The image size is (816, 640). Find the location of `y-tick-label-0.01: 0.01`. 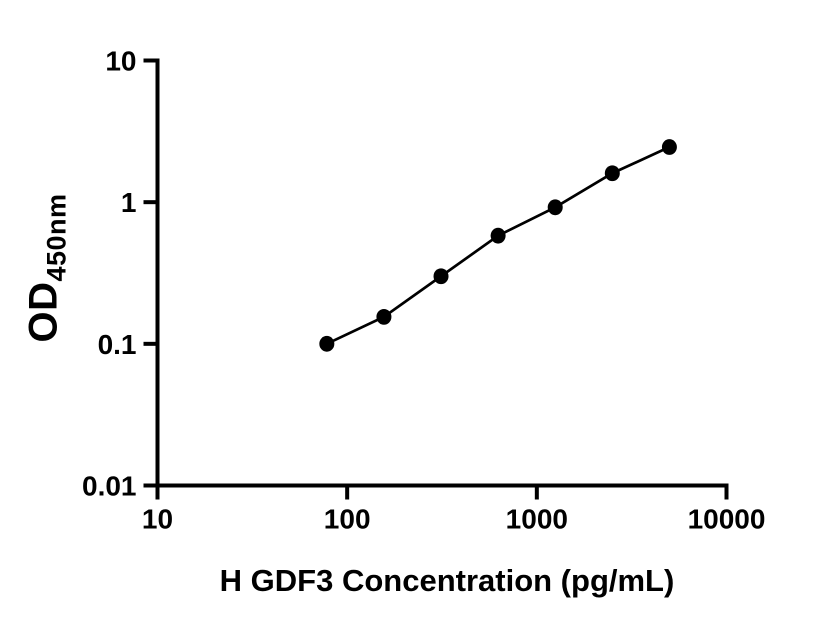

y-tick-label-0.01: 0.01 is located at coordinates (109, 486).